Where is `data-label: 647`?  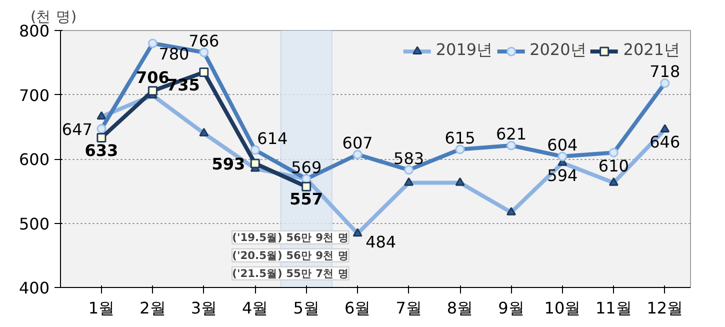
data-label: 647 is located at coordinates (77, 129).